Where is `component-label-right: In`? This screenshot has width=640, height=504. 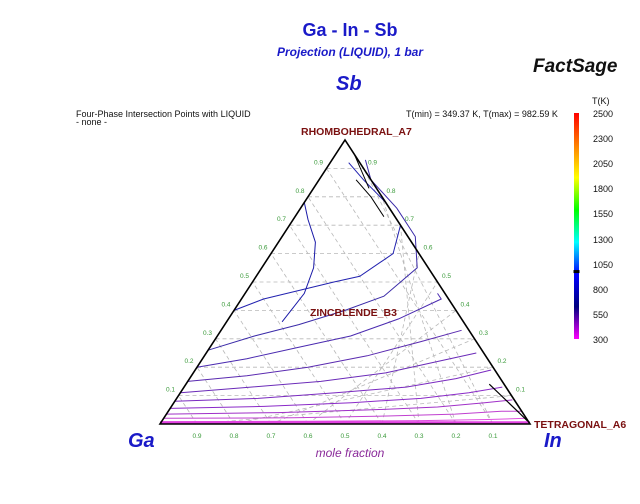
component-label-right: In is located at coordinates (553, 441).